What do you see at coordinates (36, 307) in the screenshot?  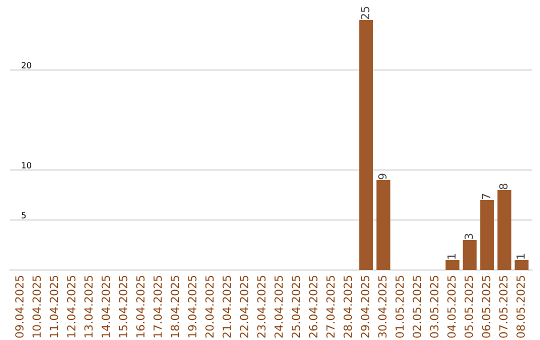 I see `x-tick-label: 10.04.2025` at bounding box center [36, 307].